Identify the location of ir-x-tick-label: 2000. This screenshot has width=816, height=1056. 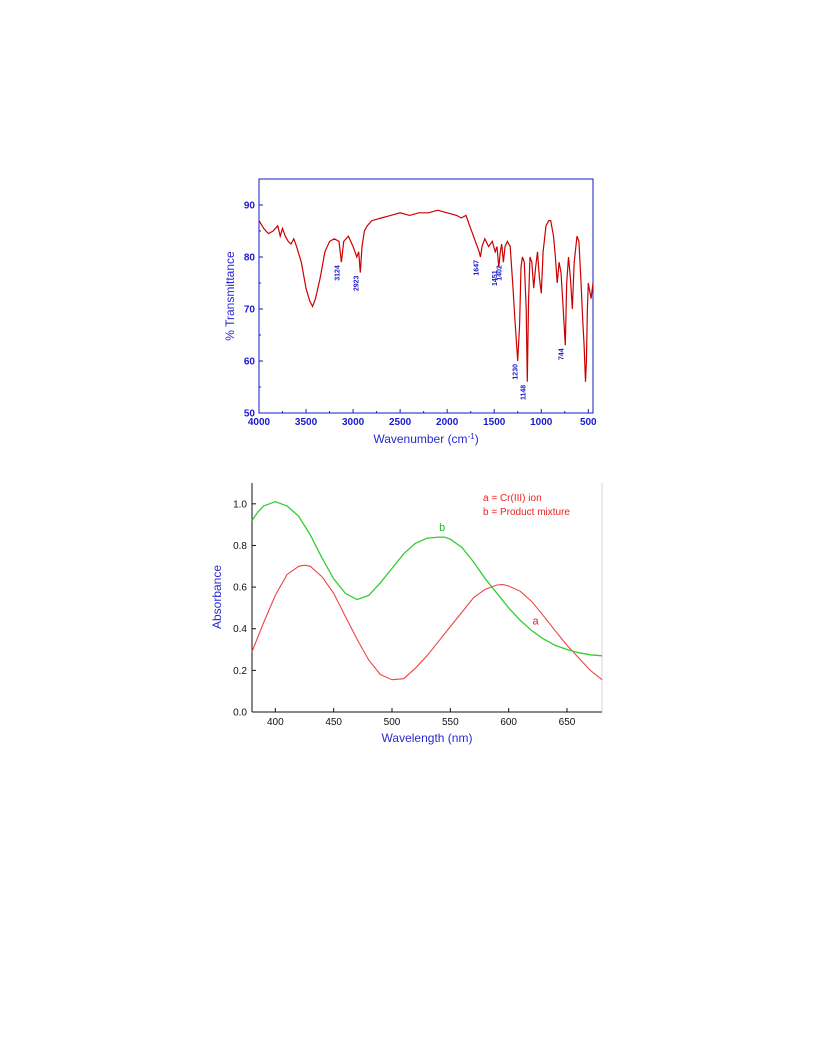
(447, 422).